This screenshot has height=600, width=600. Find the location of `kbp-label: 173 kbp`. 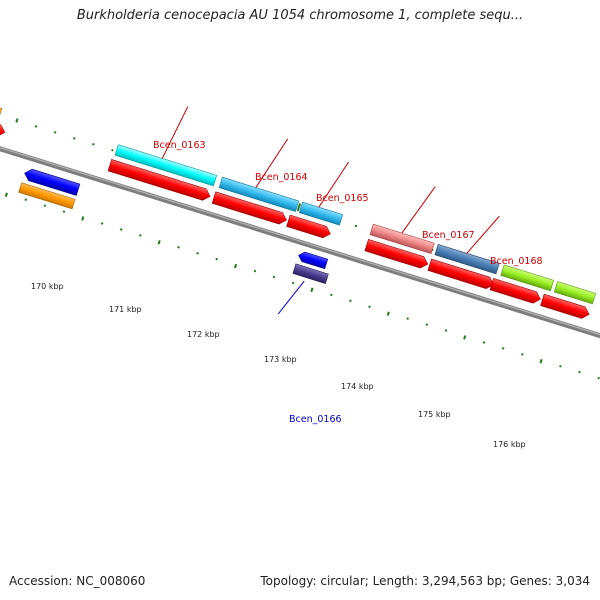

kbp-label: 173 kbp is located at coordinates (280, 359).